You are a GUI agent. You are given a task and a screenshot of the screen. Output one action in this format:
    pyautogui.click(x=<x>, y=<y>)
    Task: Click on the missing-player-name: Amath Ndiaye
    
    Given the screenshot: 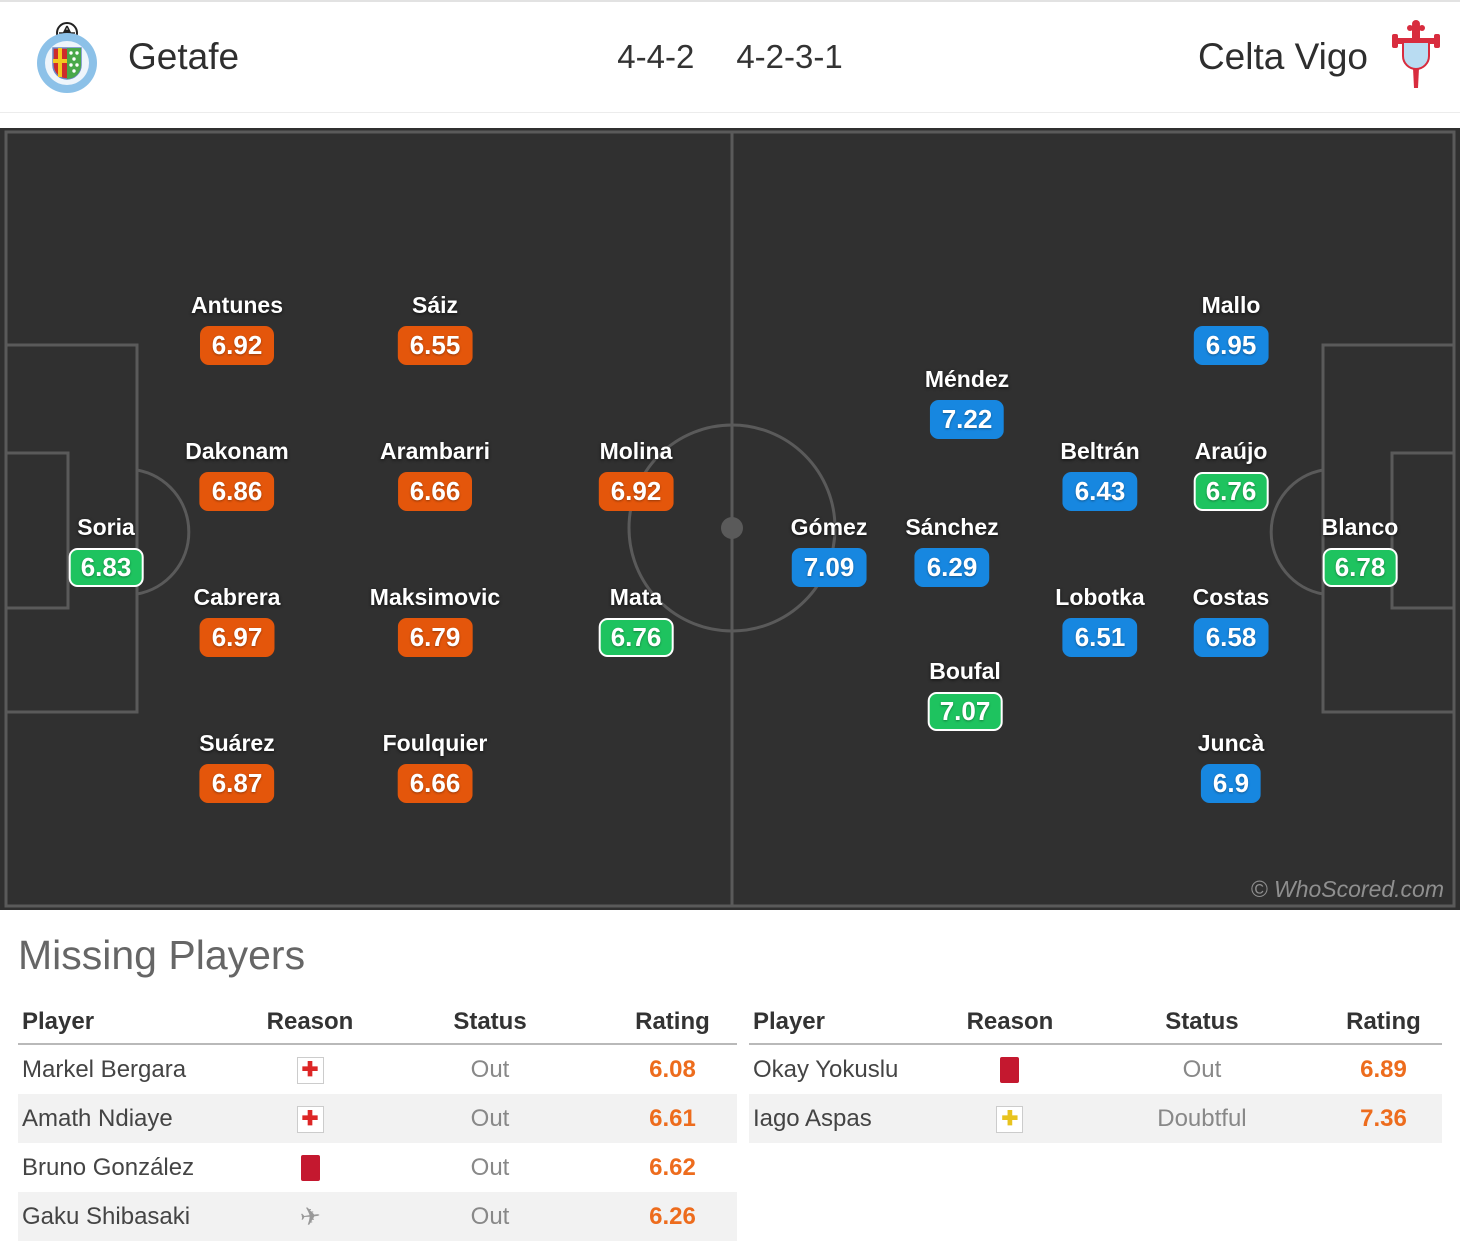 What is the action you would take?
    pyautogui.click(x=97, y=1118)
    